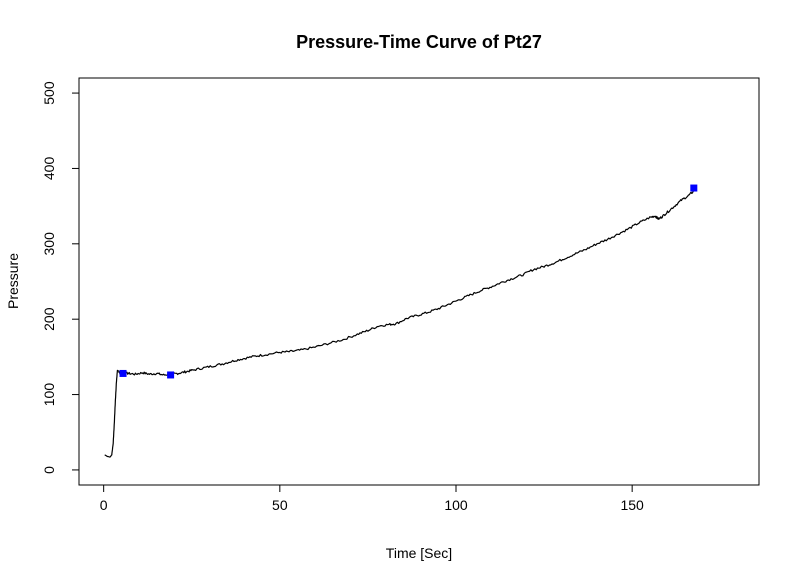  I want to click on y-tick-label: 300, so click(49, 244).